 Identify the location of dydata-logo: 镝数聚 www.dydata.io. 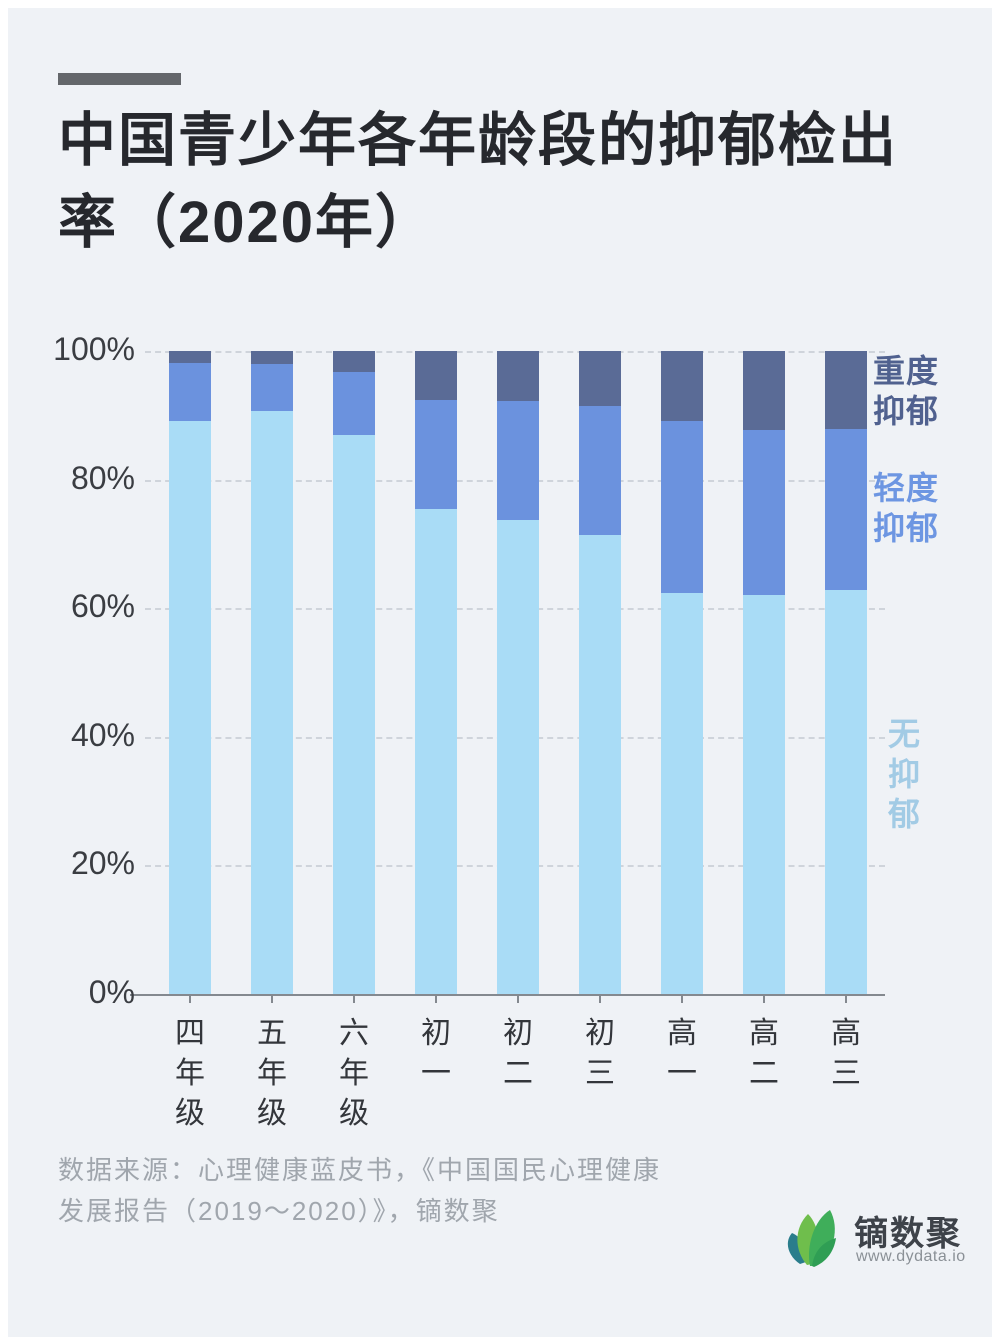
(881, 1240).